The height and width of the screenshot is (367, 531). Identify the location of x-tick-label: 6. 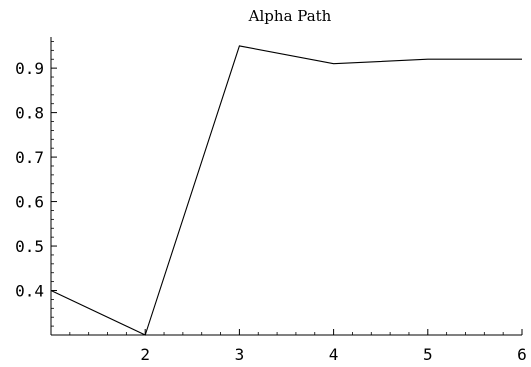
(522, 354).